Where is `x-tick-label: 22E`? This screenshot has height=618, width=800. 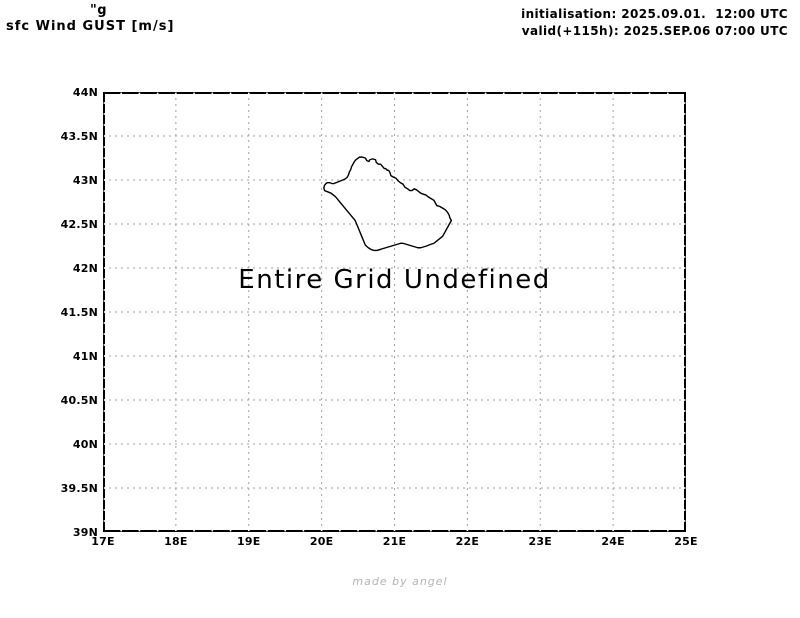
x-tick-label: 22E is located at coordinates (467, 541).